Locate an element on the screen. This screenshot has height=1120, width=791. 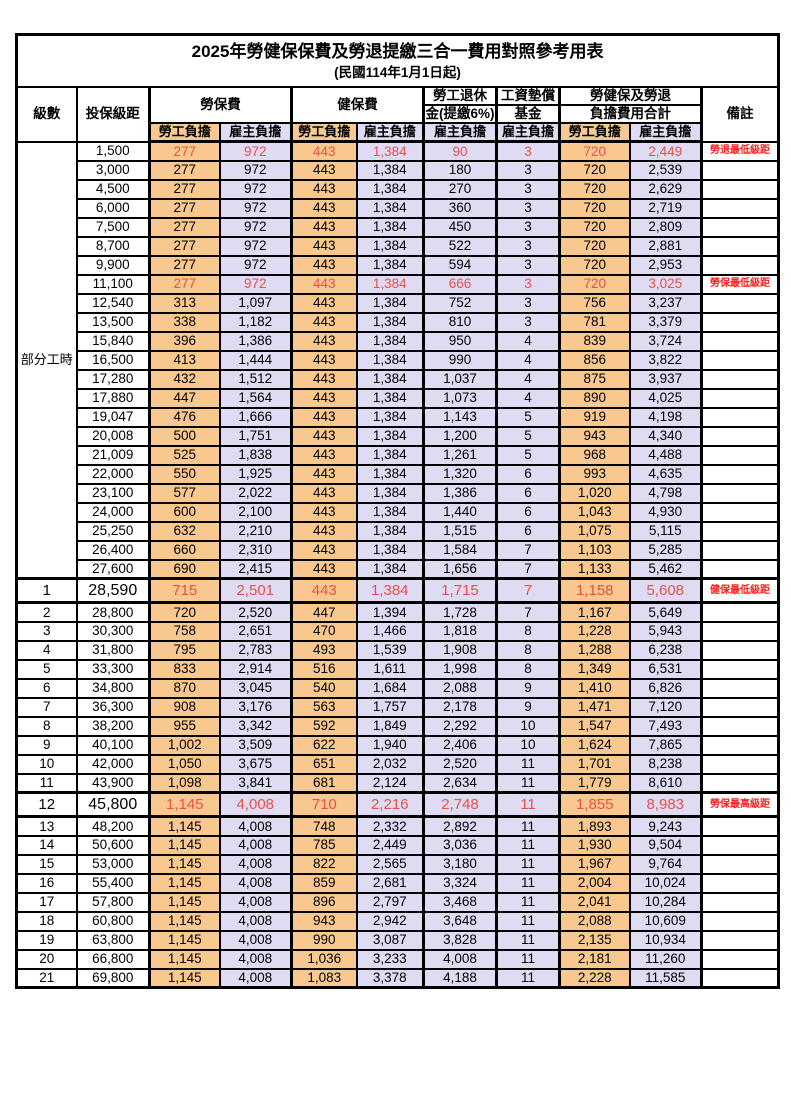
value-cell: 1,440 is located at coordinates (460, 512).